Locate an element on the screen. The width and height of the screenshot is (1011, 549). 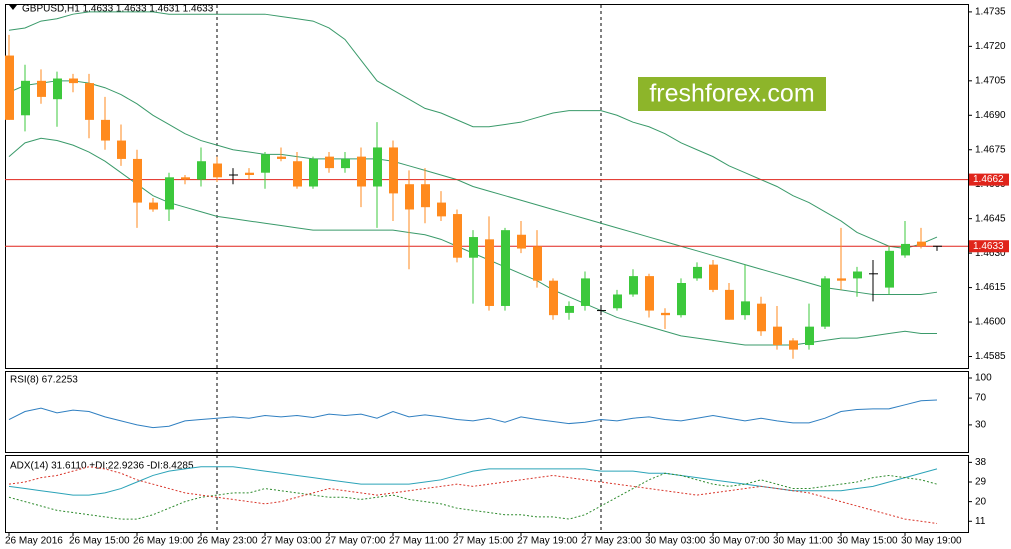
x-tick-label: 26 May 19:00 is located at coordinates (163, 541).